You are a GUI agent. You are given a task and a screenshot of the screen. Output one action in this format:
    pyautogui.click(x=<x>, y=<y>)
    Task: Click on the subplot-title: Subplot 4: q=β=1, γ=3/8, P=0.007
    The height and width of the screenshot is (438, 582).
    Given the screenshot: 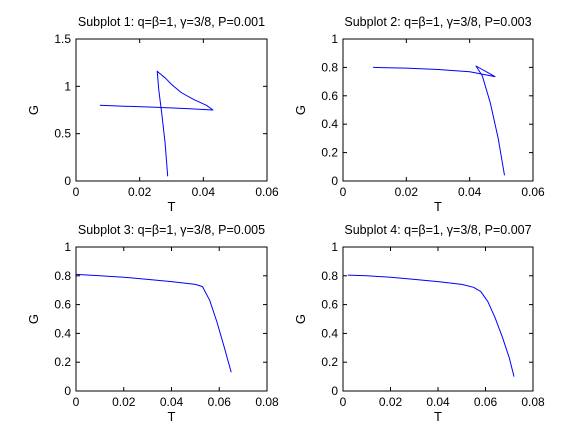 What is the action you would take?
    pyautogui.click(x=437, y=230)
    